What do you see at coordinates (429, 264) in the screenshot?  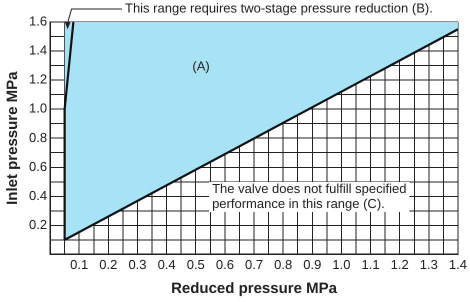 I see `x-tick-label: 1.3` at bounding box center [429, 264].